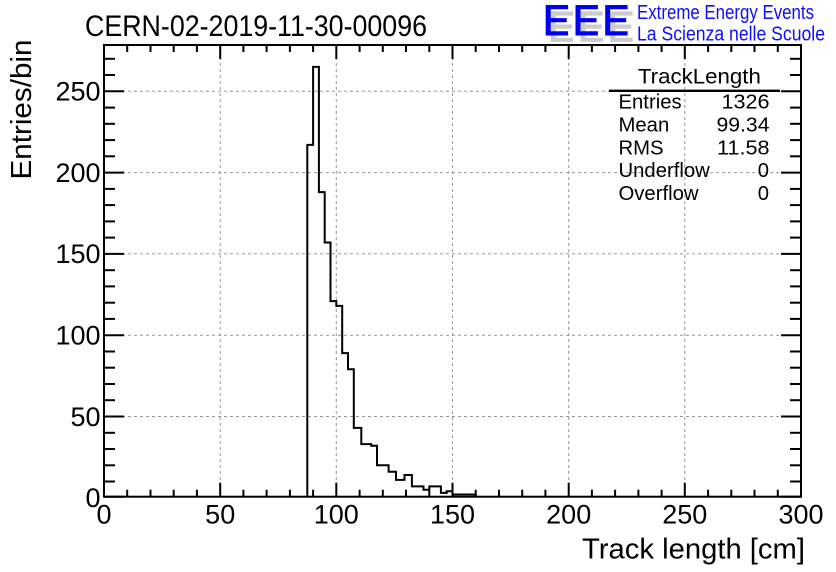 The image size is (836, 572). What do you see at coordinates (693, 549) in the screenshot?
I see `svg-text: Track length [cm]` at bounding box center [693, 549].